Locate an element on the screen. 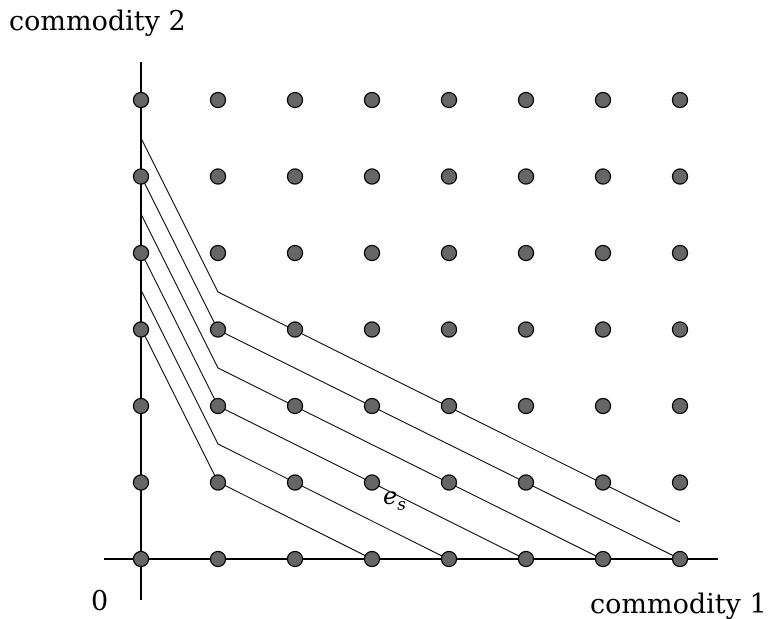  endowment-point-subscript: s is located at coordinates (401, 505).